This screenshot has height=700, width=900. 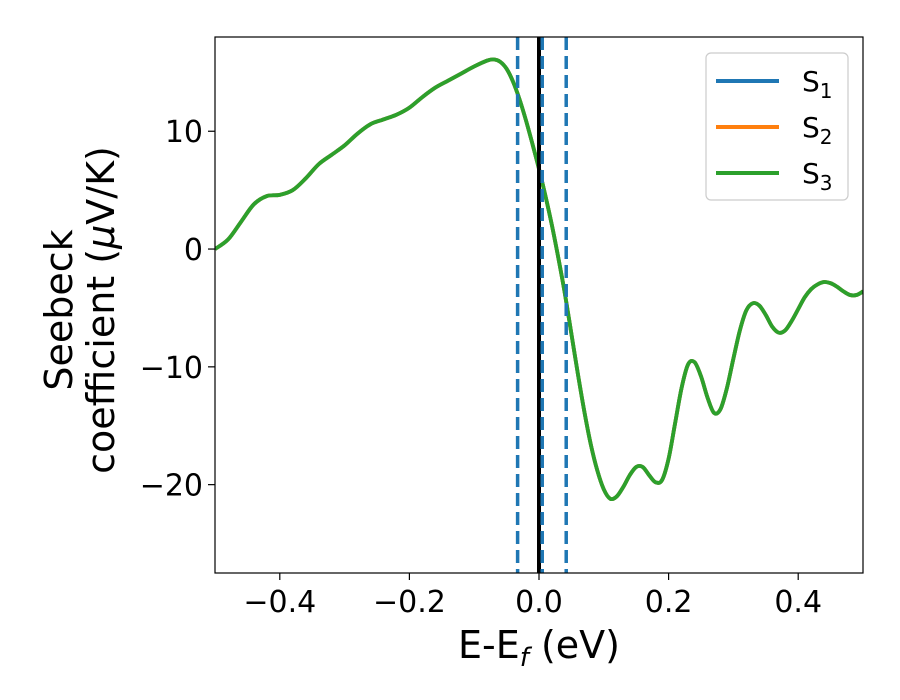 I want to click on x-tick-label: 0.0, so click(x=539, y=602).